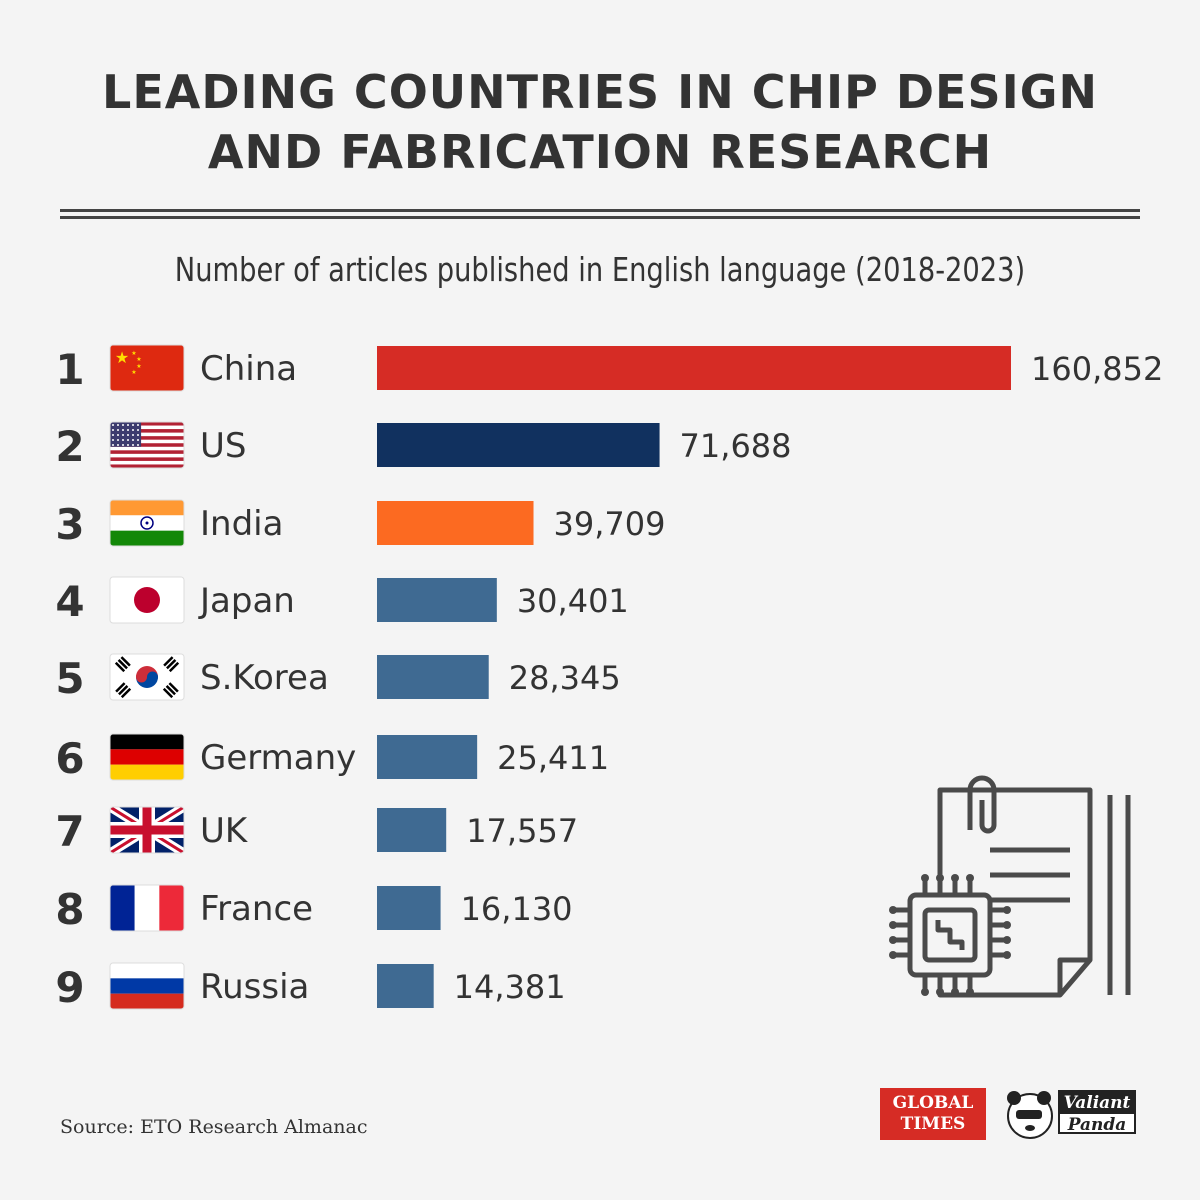 The image size is (1200, 1200). What do you see at coordinates (223, 446) in the screenshot?
I see `category-label: US` at bounding box center [223, 446].